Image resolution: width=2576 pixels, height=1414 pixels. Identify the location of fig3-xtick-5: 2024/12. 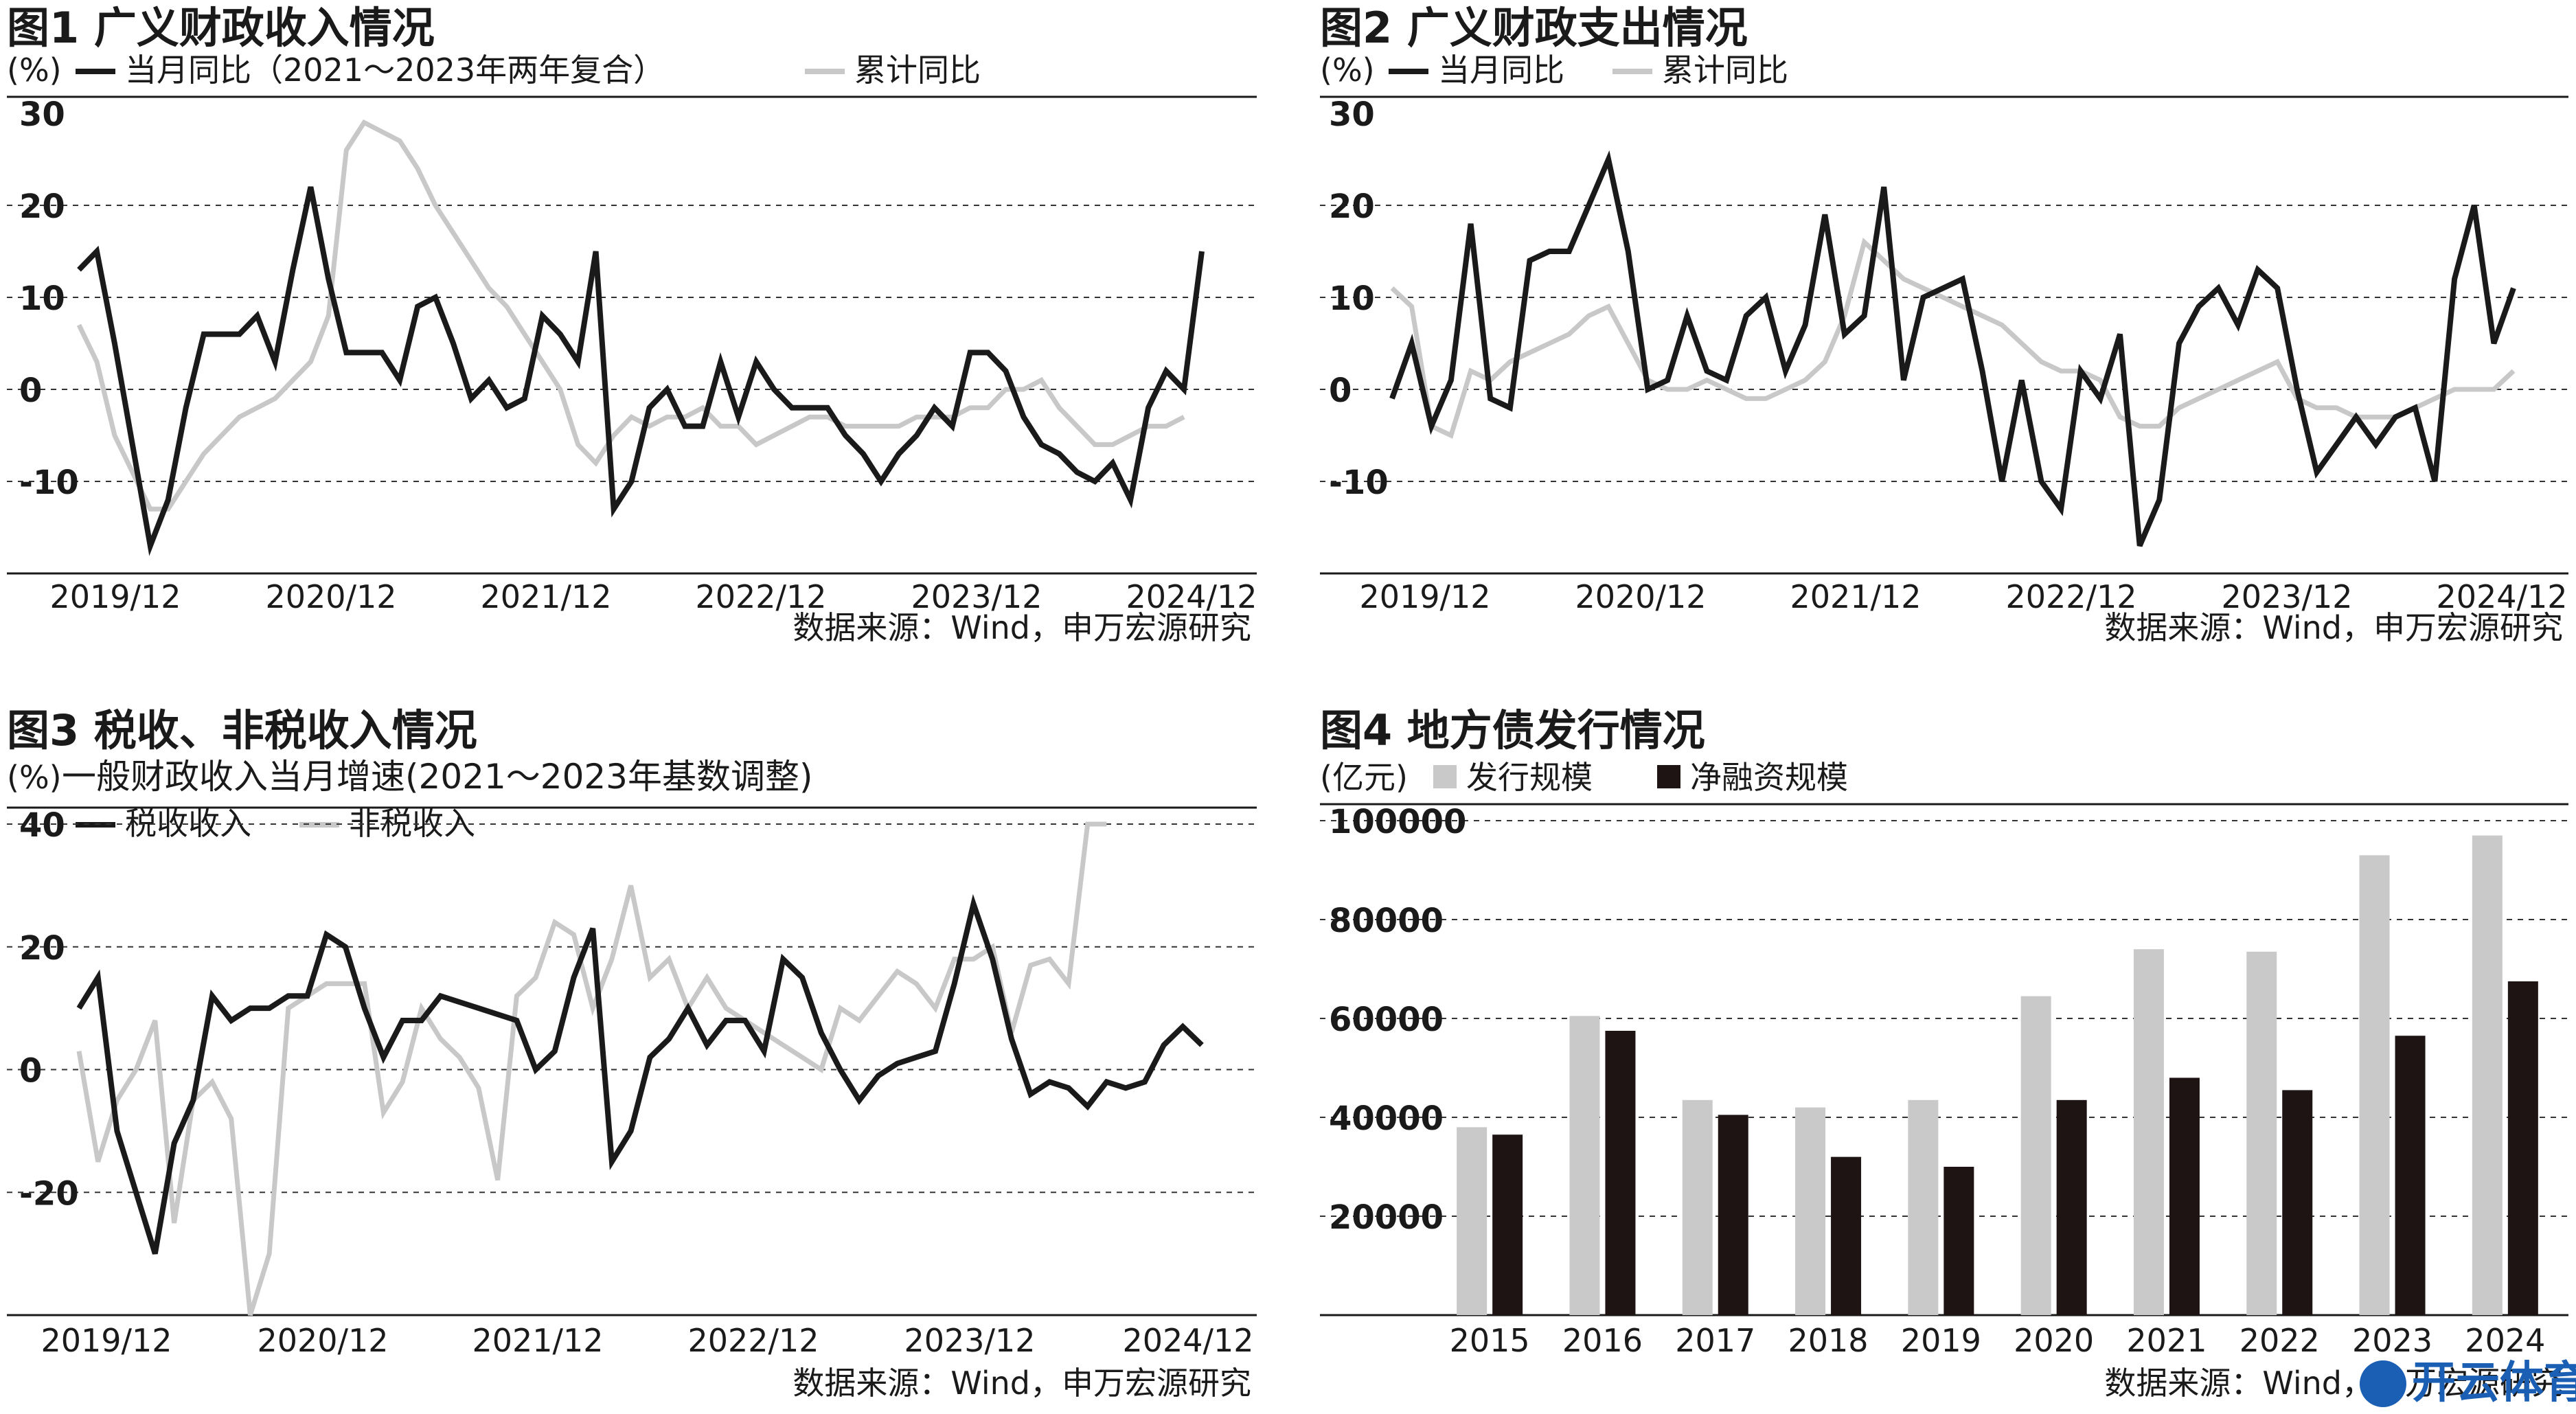
(1187, 1340).